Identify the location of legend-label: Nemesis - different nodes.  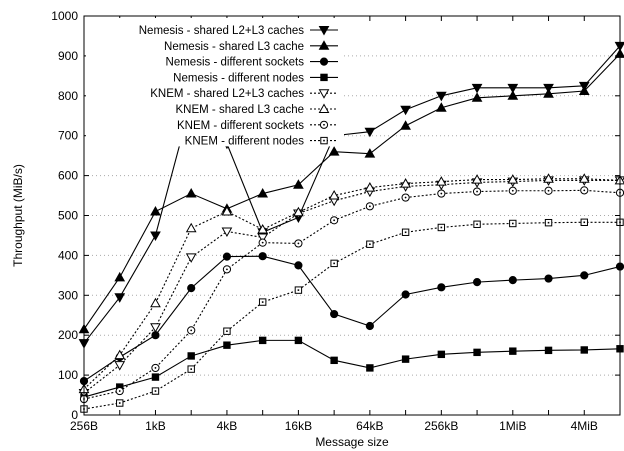
(238, 78).